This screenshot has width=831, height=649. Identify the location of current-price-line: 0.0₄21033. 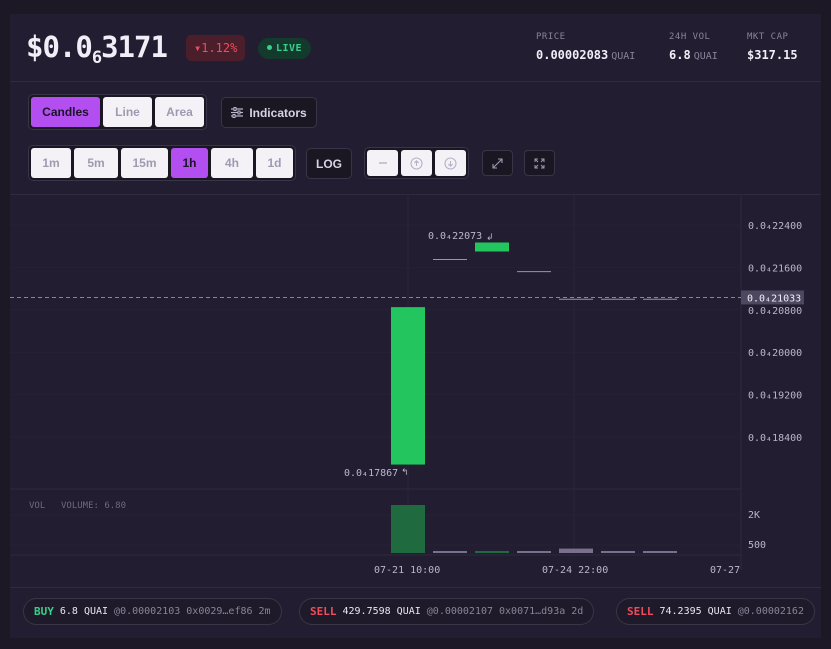
(407, 297).